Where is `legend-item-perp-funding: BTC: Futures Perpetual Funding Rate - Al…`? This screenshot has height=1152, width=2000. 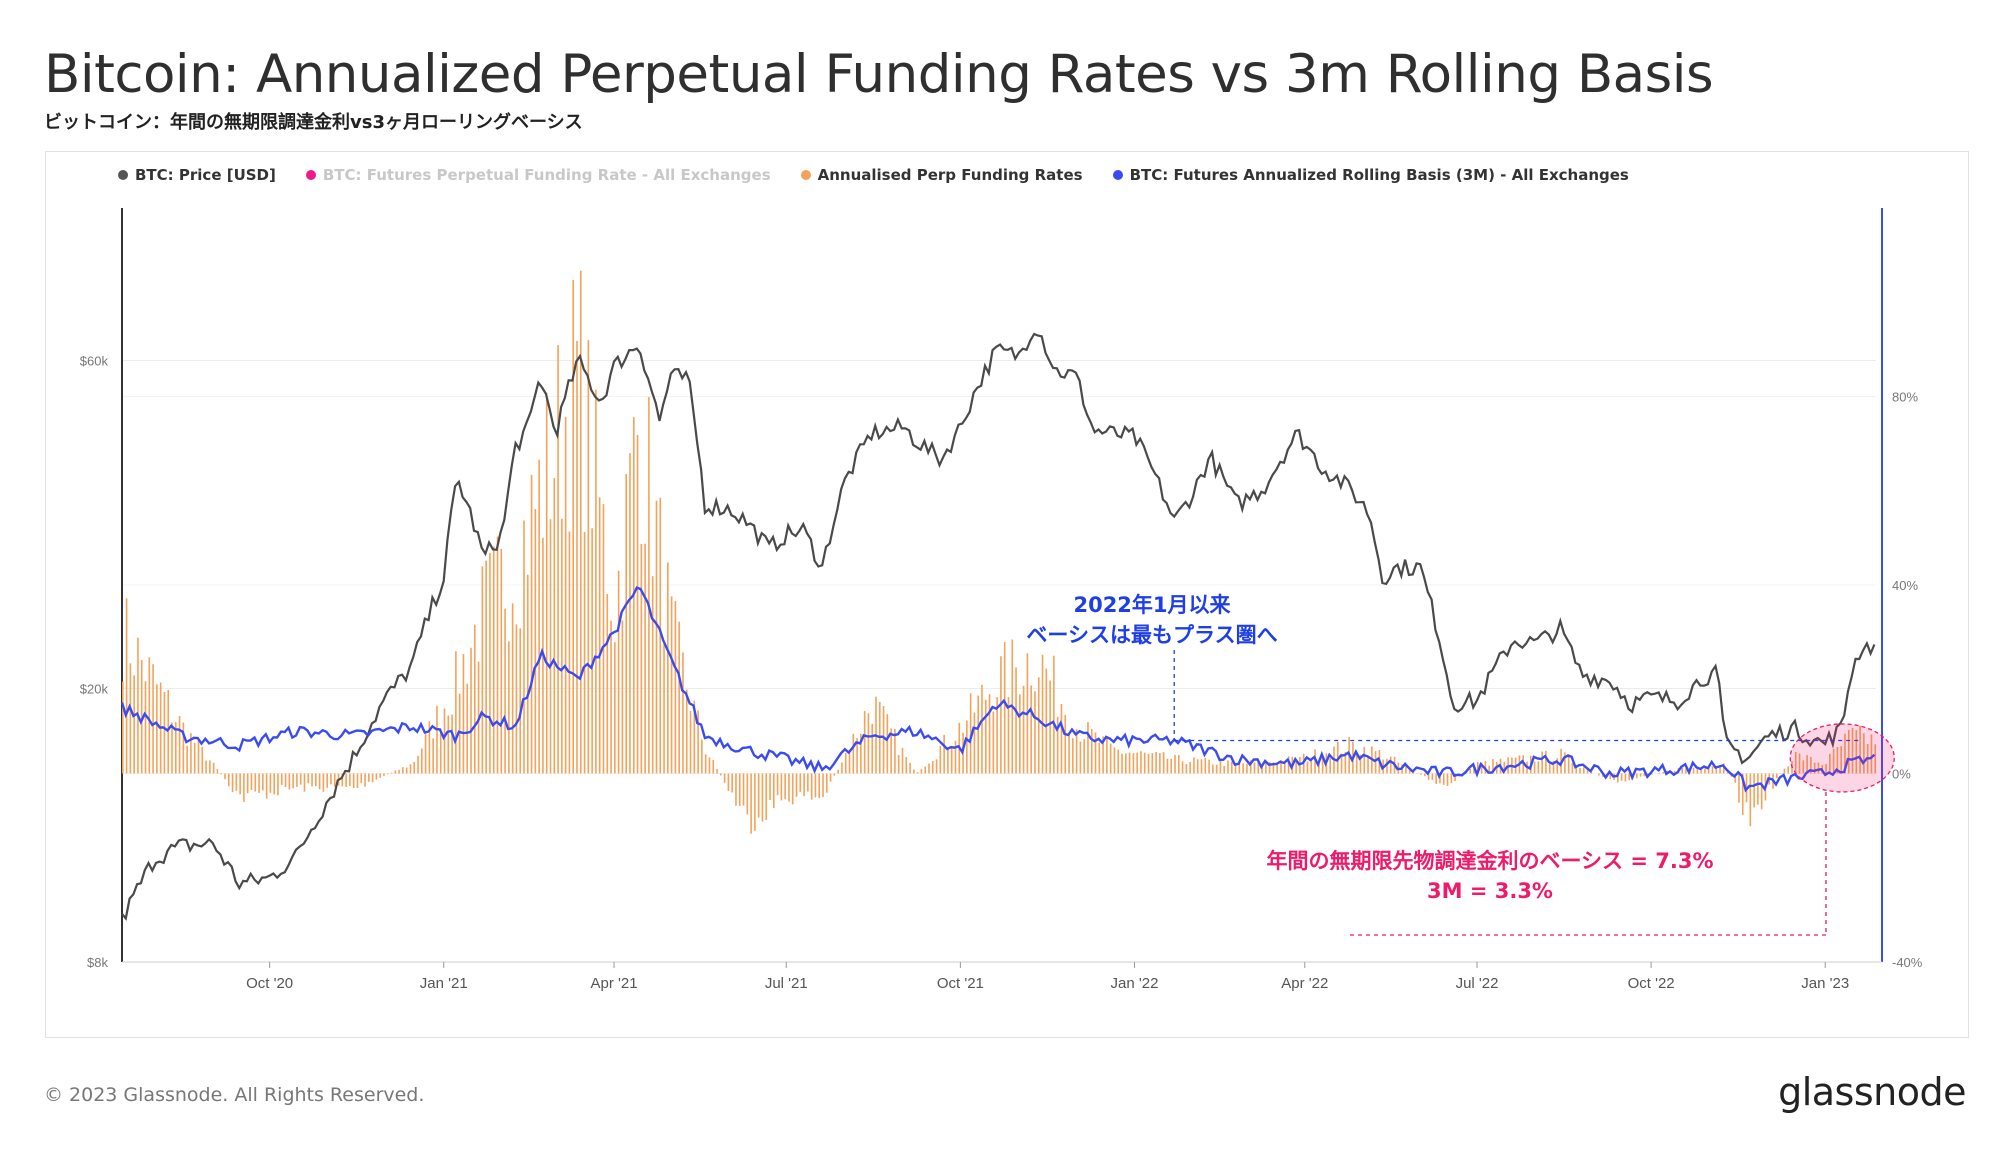 legend-item-perp-funding: BTC: Futures Perpetual Funding Rate - Al… is located at coordinates (538, 175).